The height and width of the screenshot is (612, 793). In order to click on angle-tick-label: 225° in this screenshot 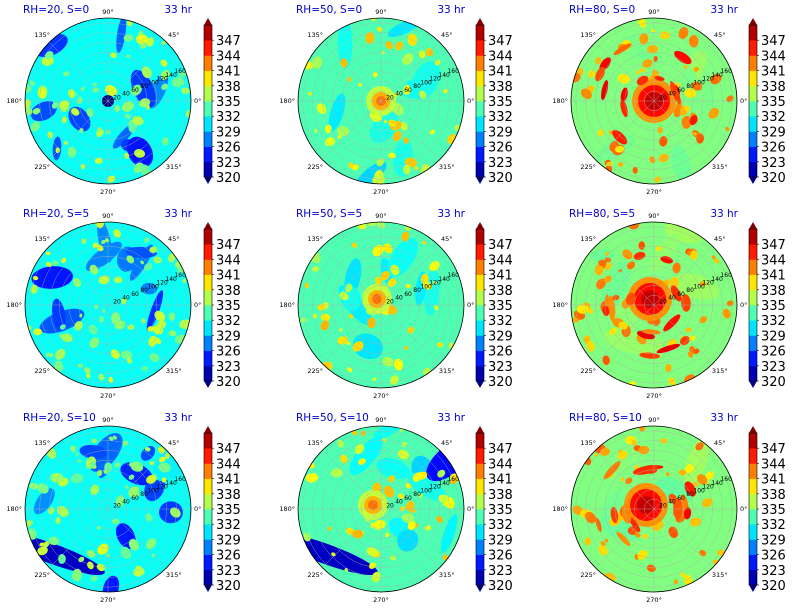, I will do `click(588, 371)`.